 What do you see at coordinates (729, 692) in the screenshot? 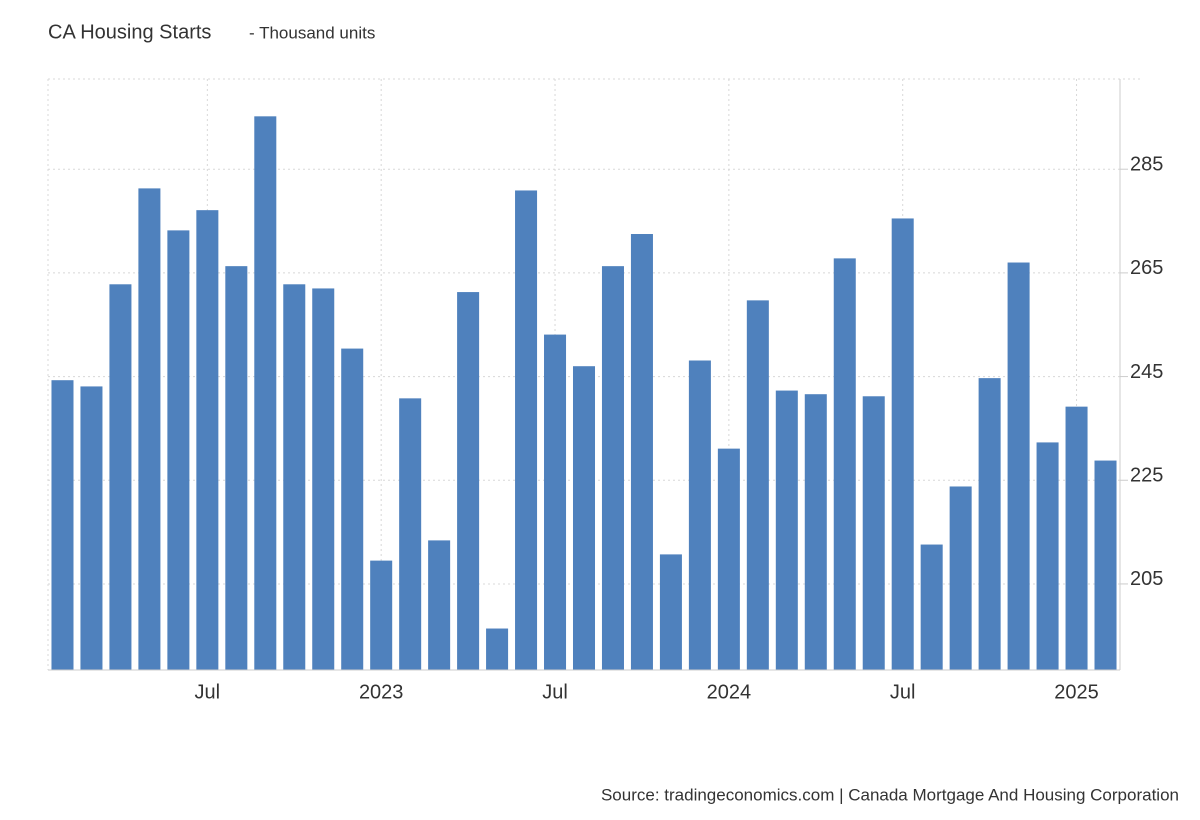
I see `x-tick-label: 2024` at bounding box center [729, 692].